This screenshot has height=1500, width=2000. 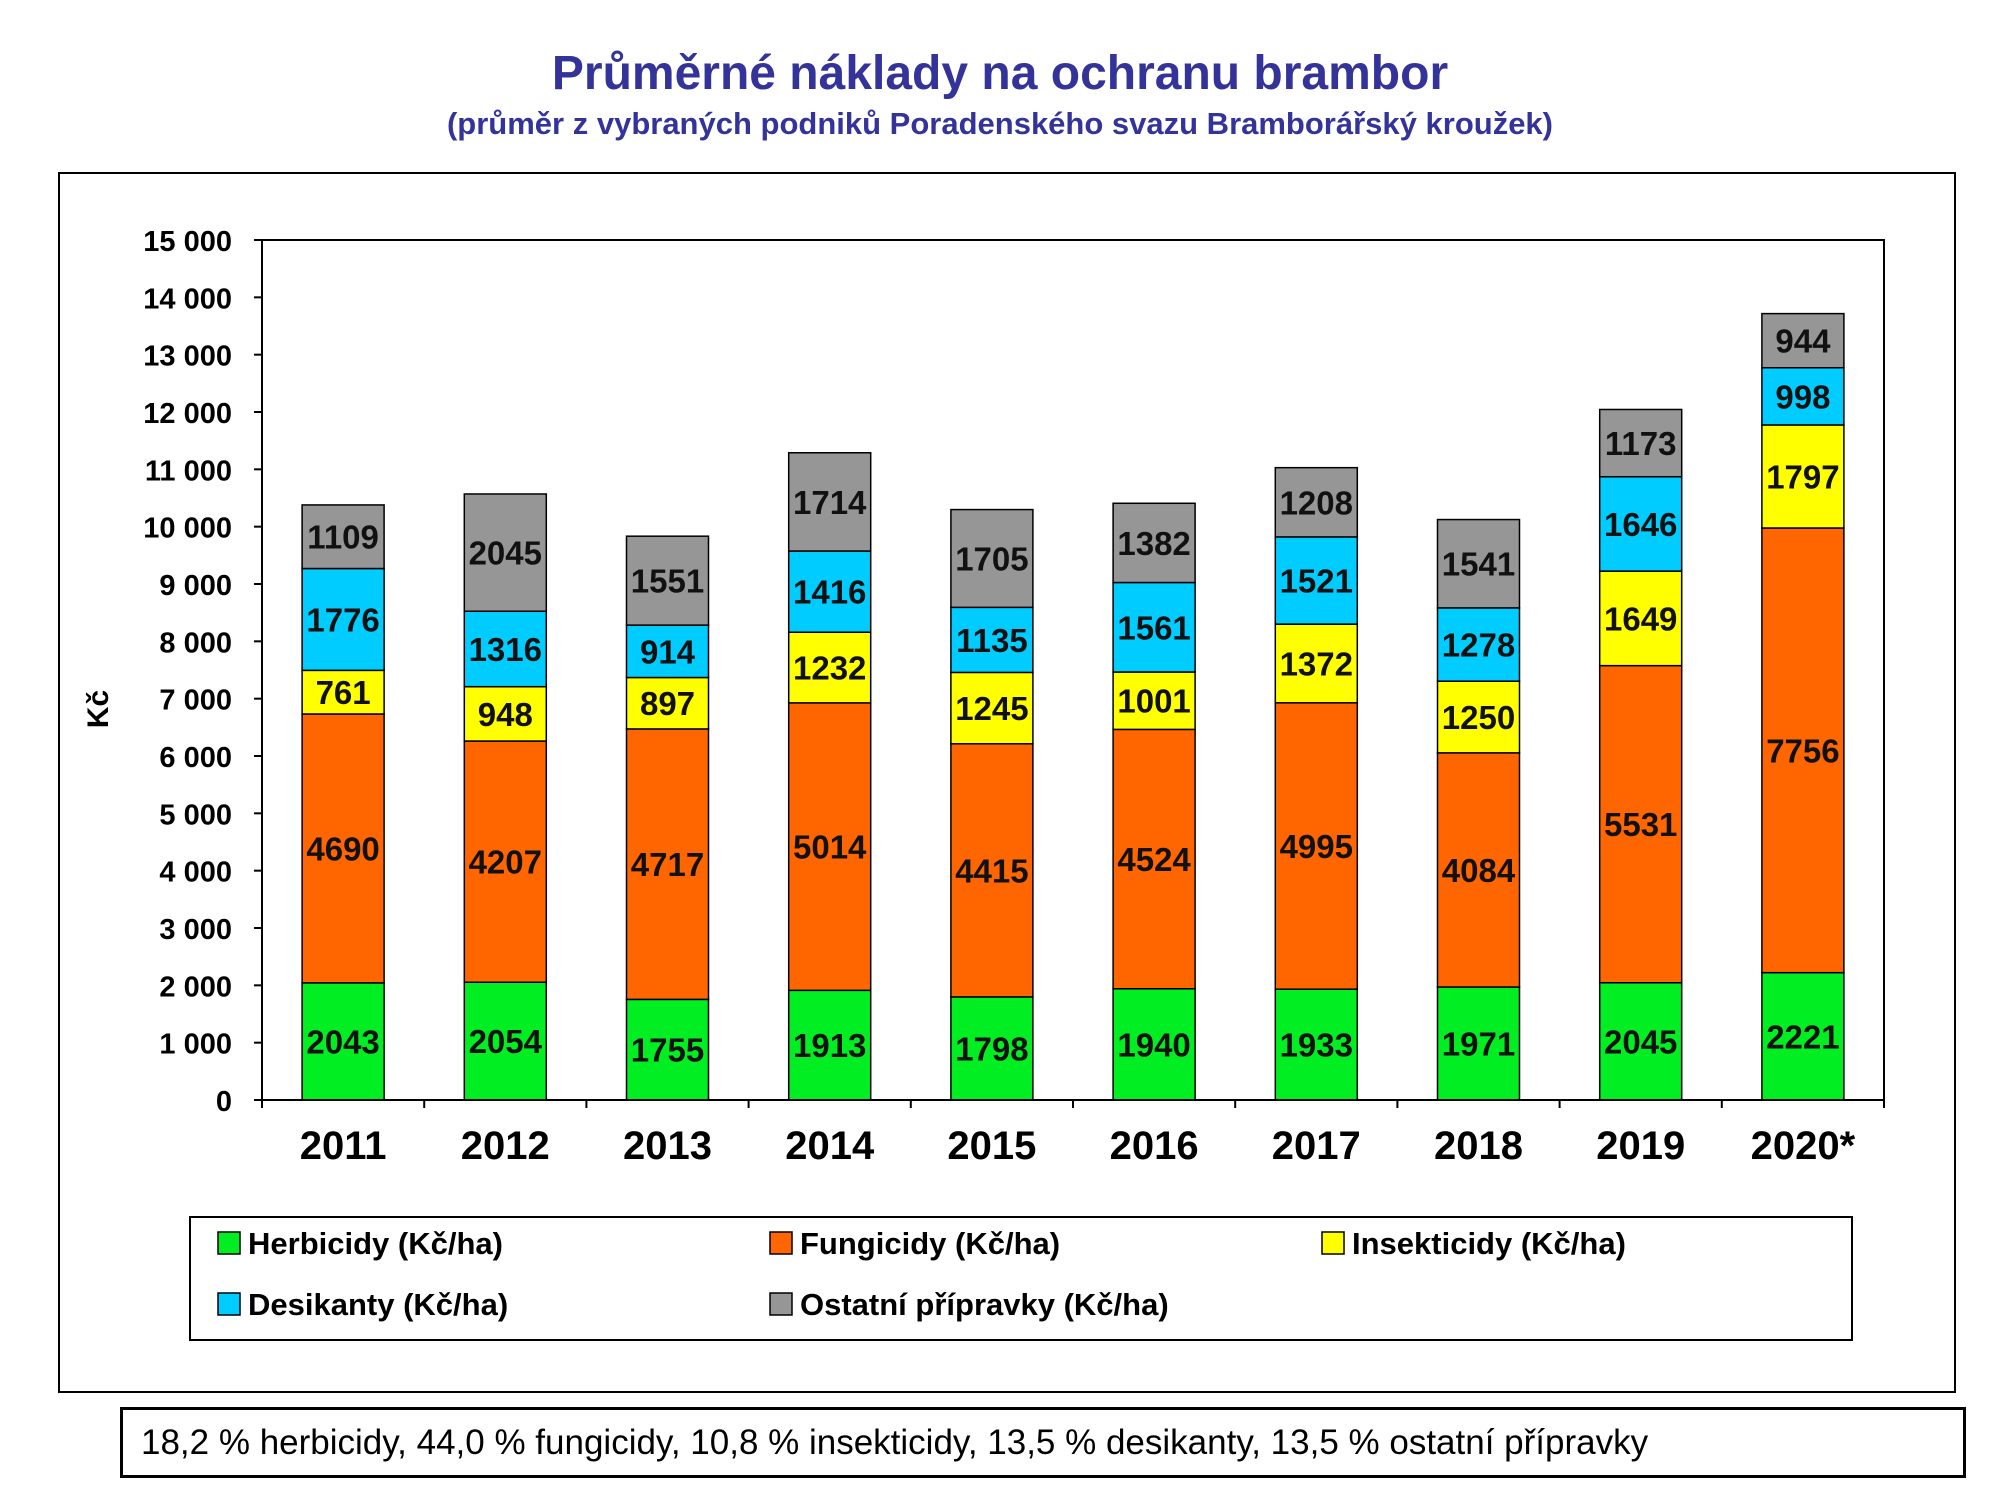 What do you see at coordinates (342, 1041) in the screenshot?
I see `data-label: 2043` at bounding box center [342, 1041].